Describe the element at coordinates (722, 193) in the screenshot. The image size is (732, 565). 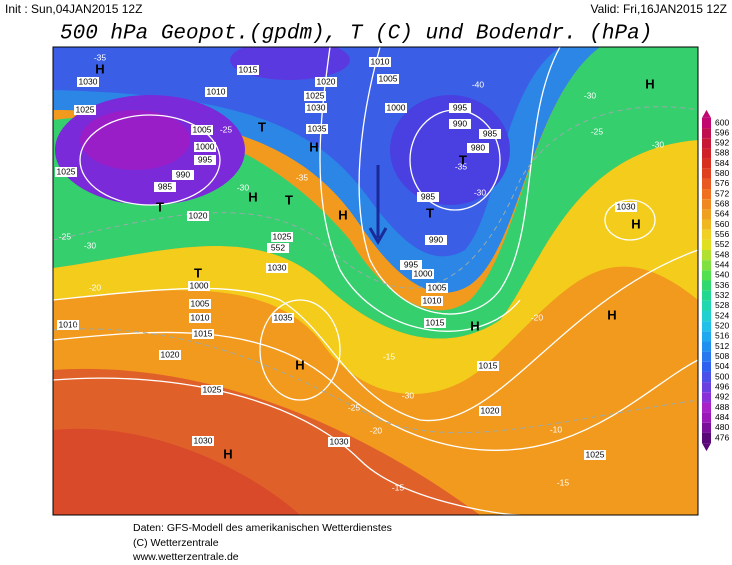
I see `colorbar-label: 572` at that location.